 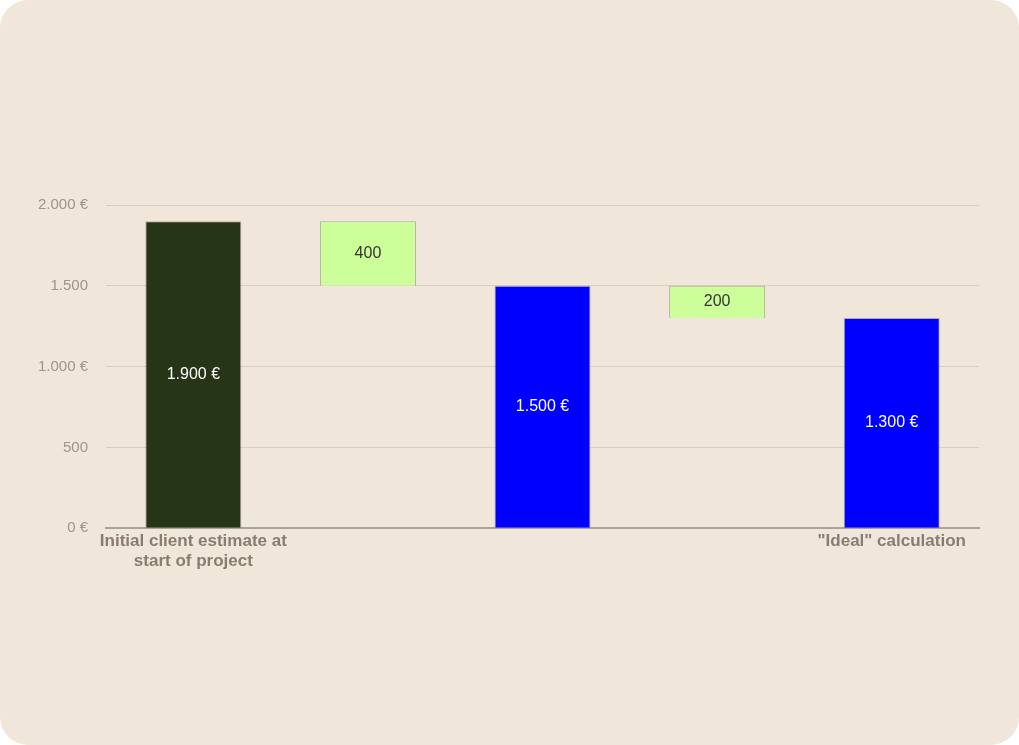 I want to click on y-tick-label: 1.000 €, so click(x=63, y=365).